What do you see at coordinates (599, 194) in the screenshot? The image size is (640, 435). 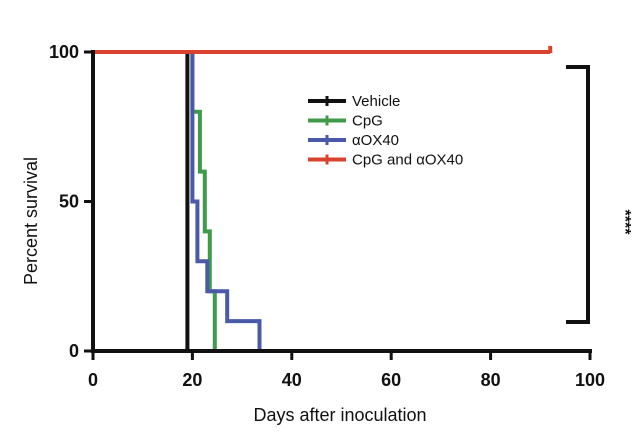 I see `significance-bracket: ****` at bounding box center [599, 194].